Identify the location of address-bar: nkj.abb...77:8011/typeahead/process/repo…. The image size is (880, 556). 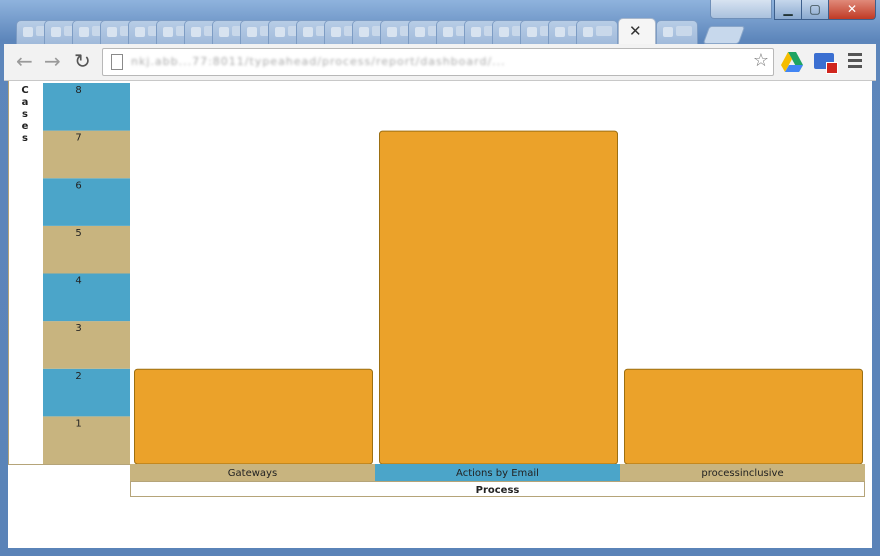
(438, 62).